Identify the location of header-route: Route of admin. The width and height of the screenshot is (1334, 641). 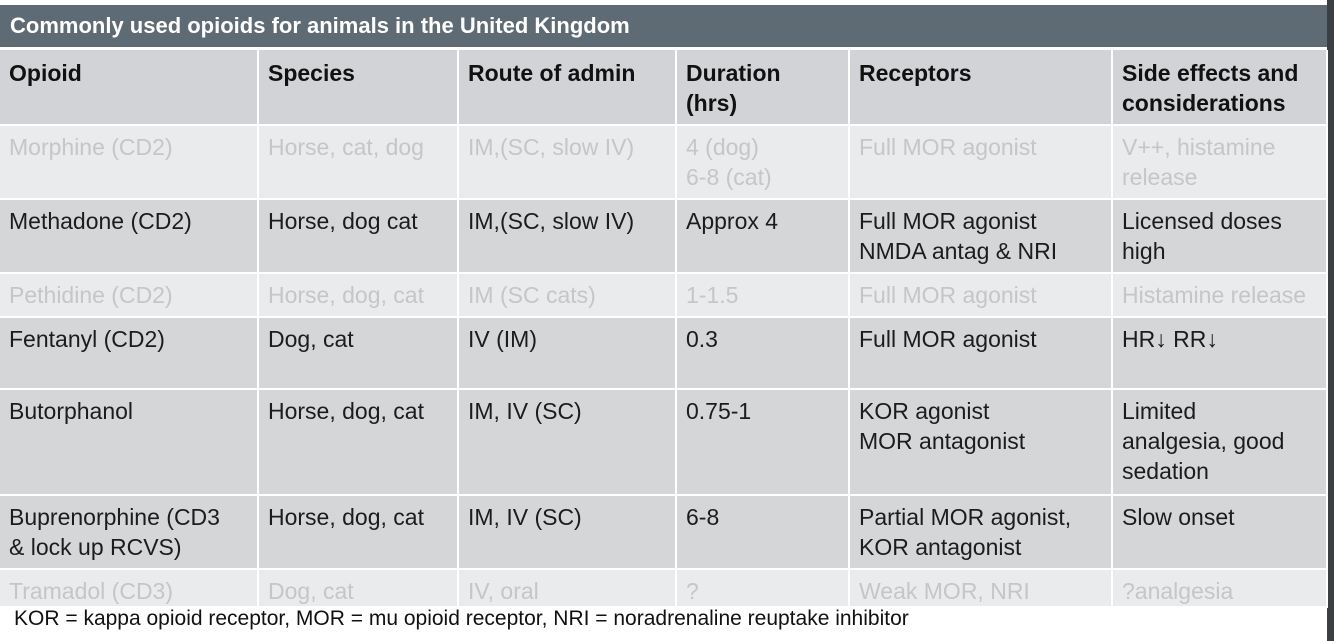
(567, 88).